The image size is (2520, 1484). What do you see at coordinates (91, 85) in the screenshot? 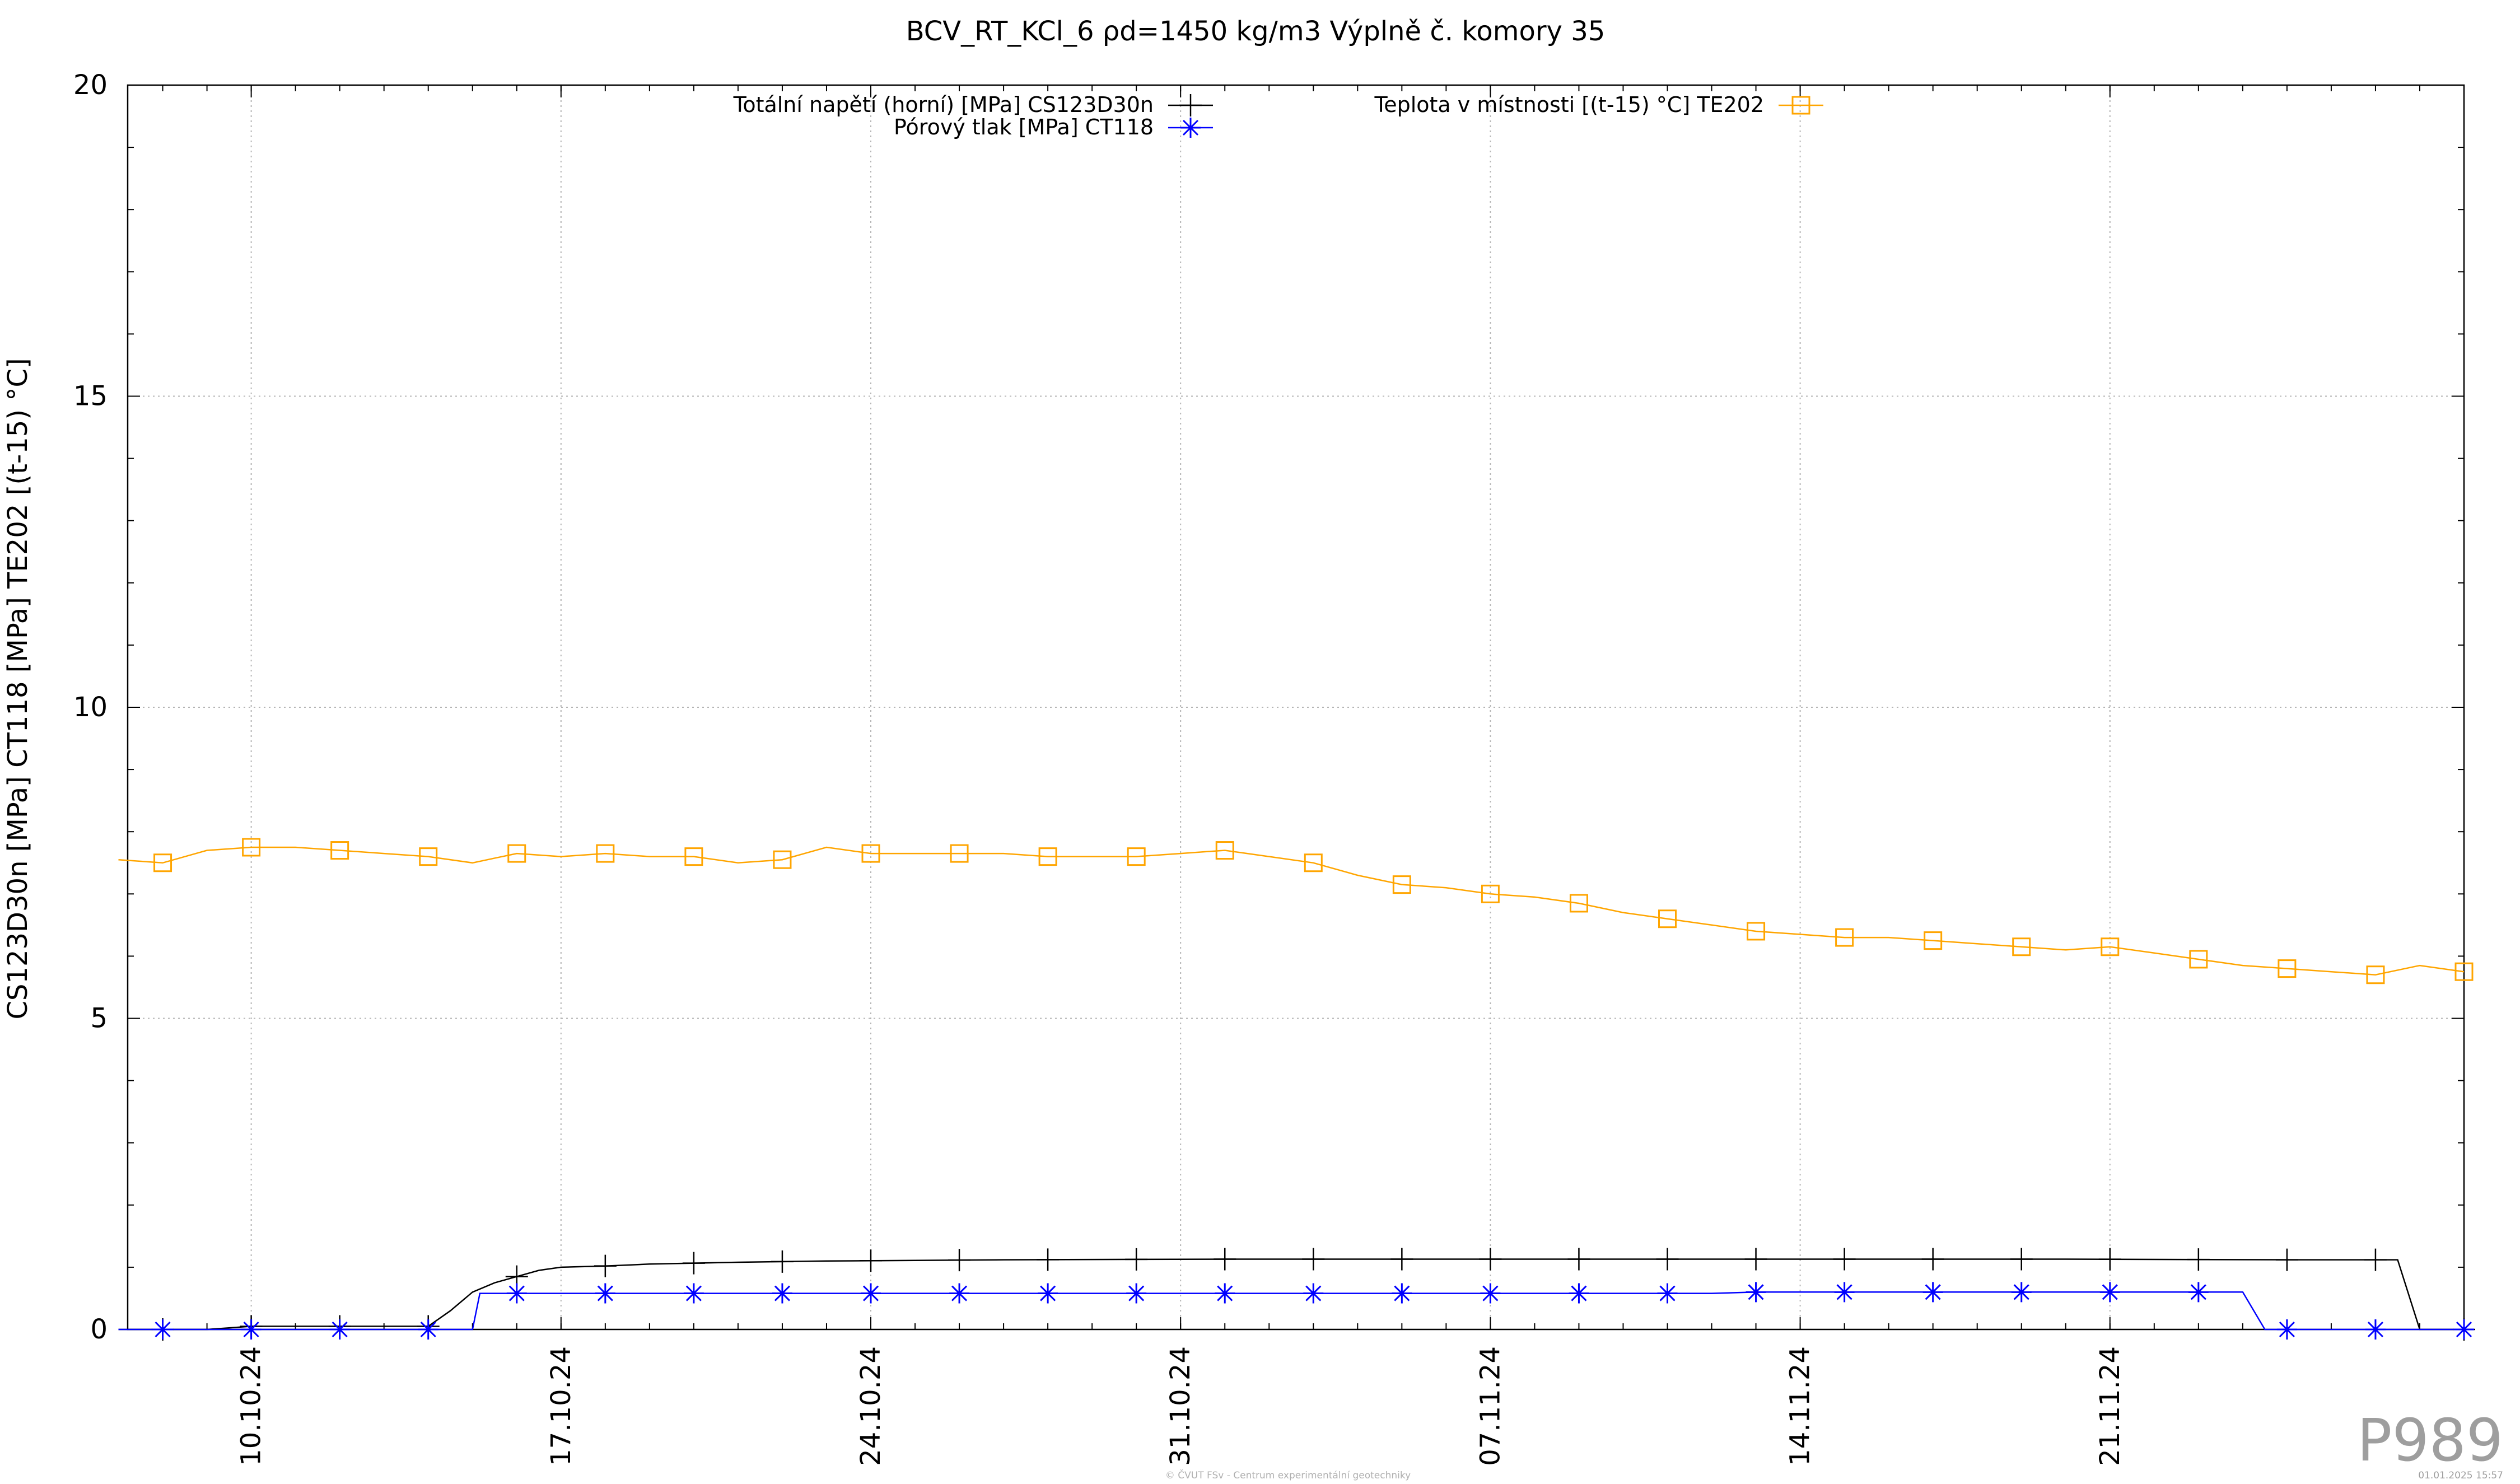
I see `y-tick-label: 20` at bounding box center [91, 85].